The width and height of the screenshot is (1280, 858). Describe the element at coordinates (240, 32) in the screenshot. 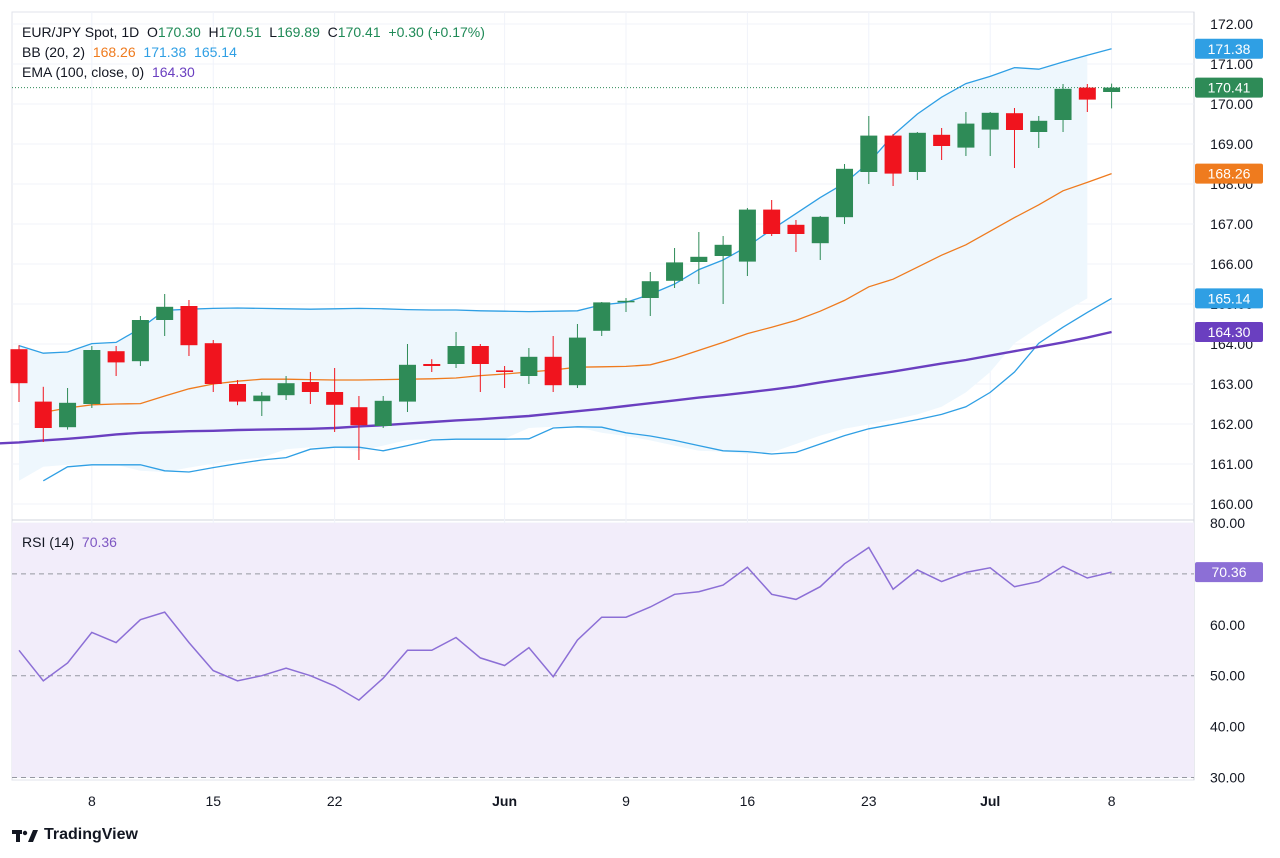

I see `high-value: 170.51` at that location.